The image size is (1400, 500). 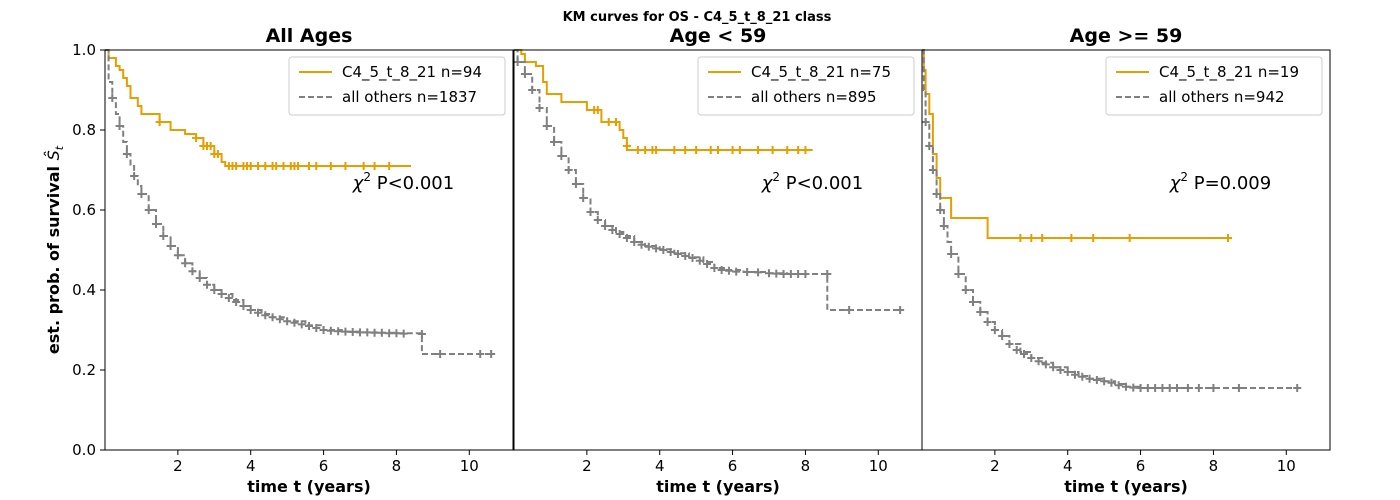 I want to click on figure-suptitle: KM curves for OS - C4_5_t_8_21 class, so click(x=697, y=17).